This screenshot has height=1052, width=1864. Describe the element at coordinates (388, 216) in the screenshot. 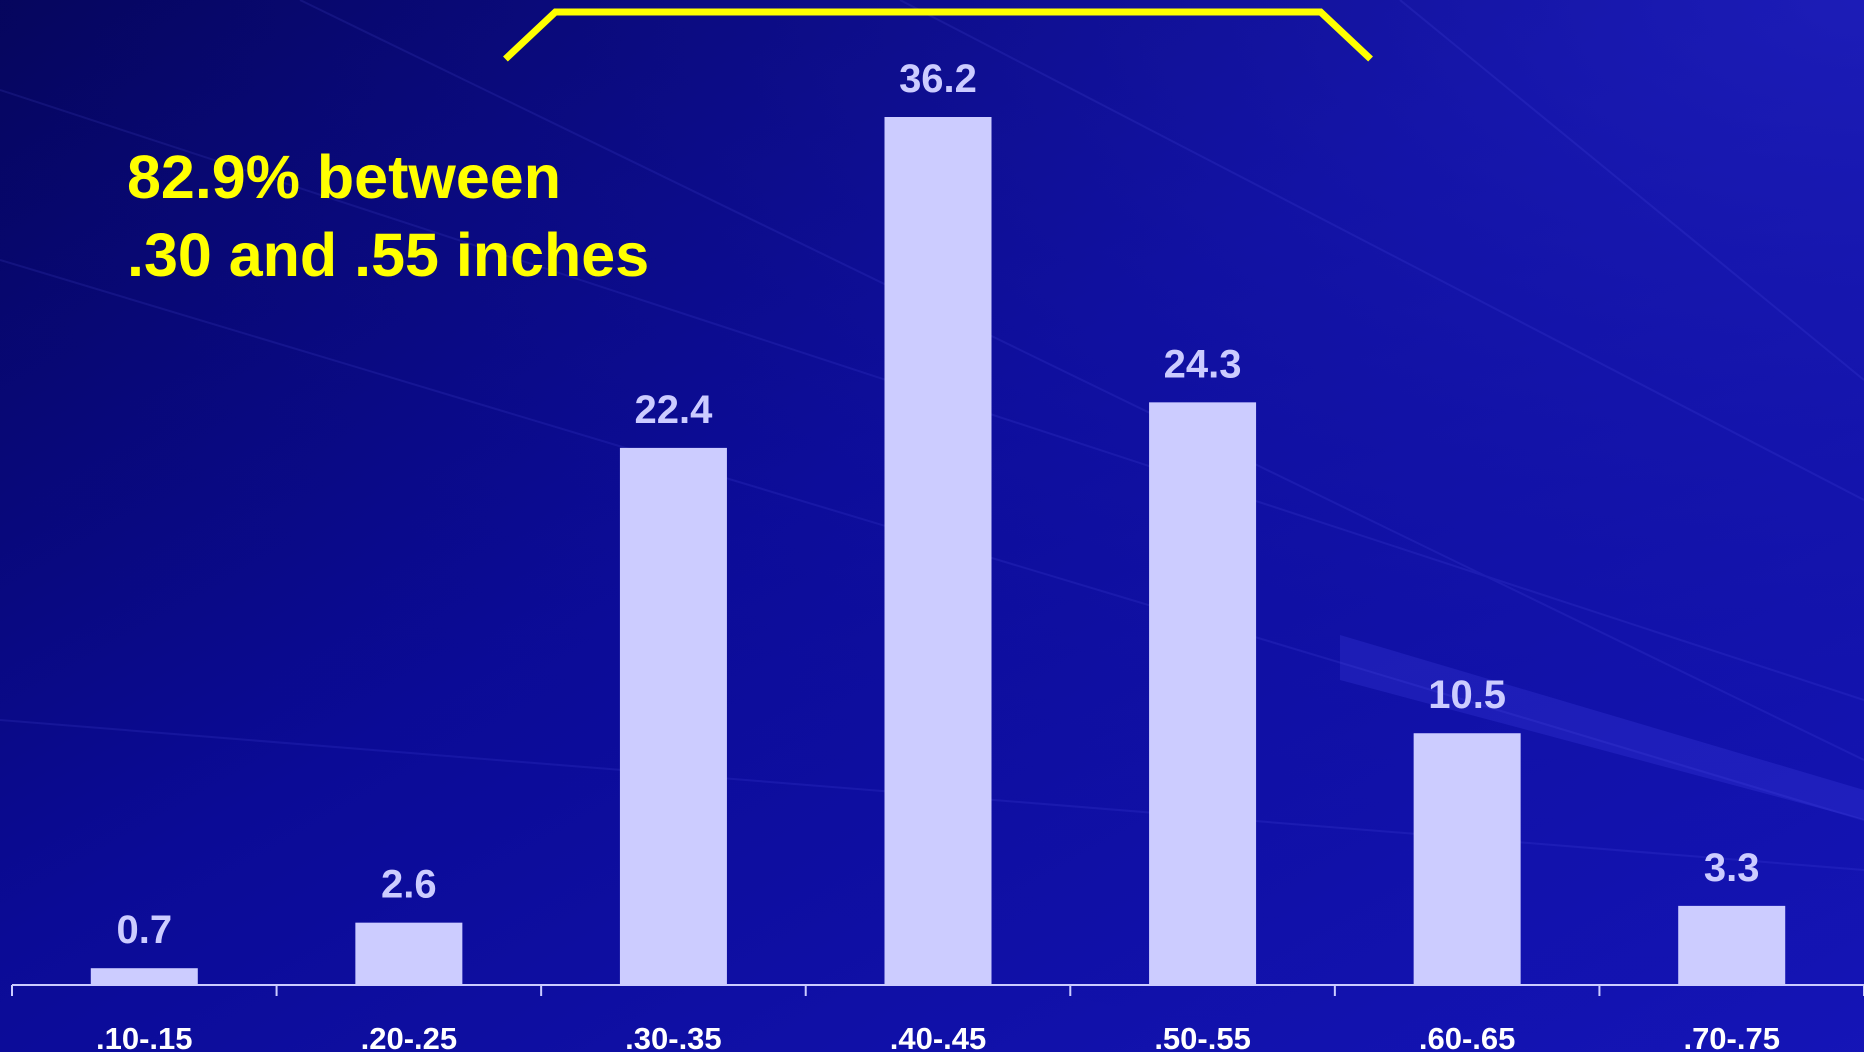

I see `annotation-text: 82.9% between .30 and .55 inches` at that location.